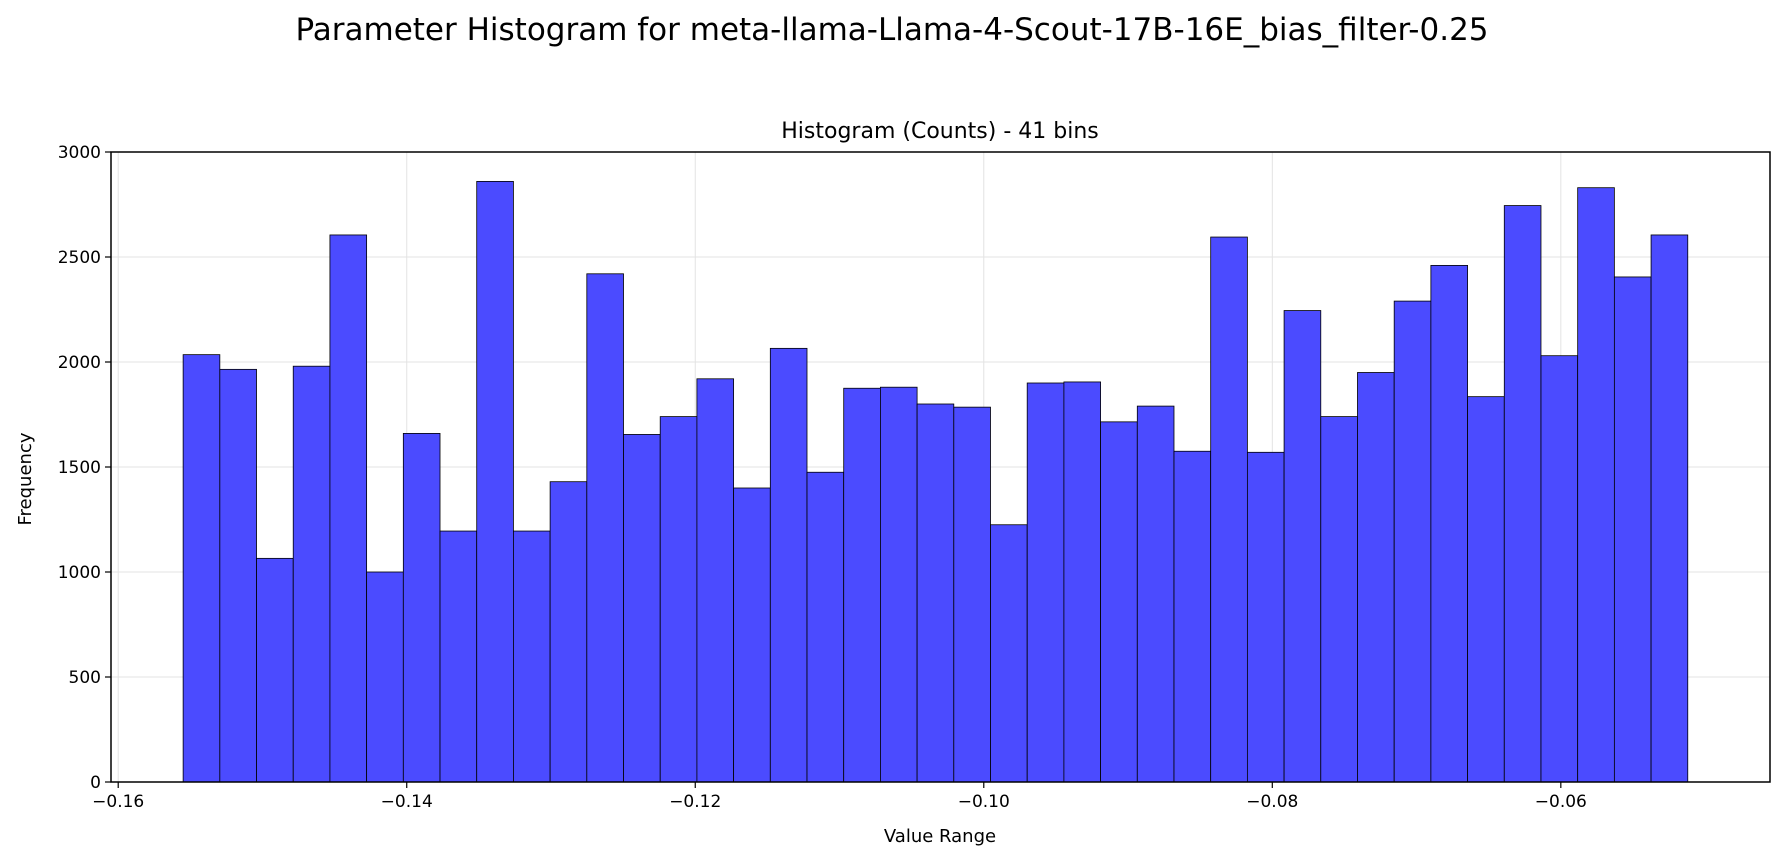 This screenshot has height=860, width=1784. Describe the element at coordinates (1272, 802) in the screenshot. I see `x-tick-label: −0.08` at that location.